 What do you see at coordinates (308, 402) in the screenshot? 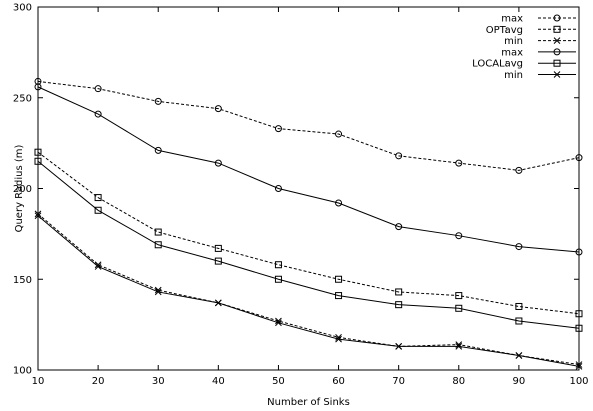
I see `x-axis-title: Number of Sinks` at bounding box center [308, 402].